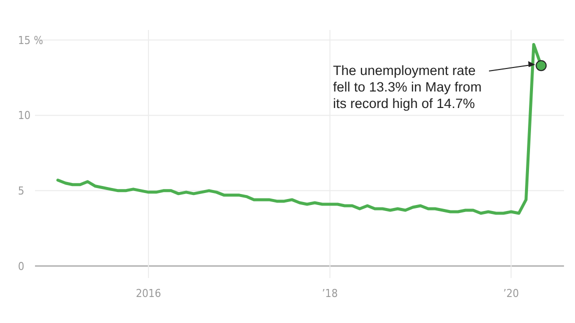  Describe the element at coordinates (149, 293) in the screenshot. I see `x-tick-label: 2016` at that location.